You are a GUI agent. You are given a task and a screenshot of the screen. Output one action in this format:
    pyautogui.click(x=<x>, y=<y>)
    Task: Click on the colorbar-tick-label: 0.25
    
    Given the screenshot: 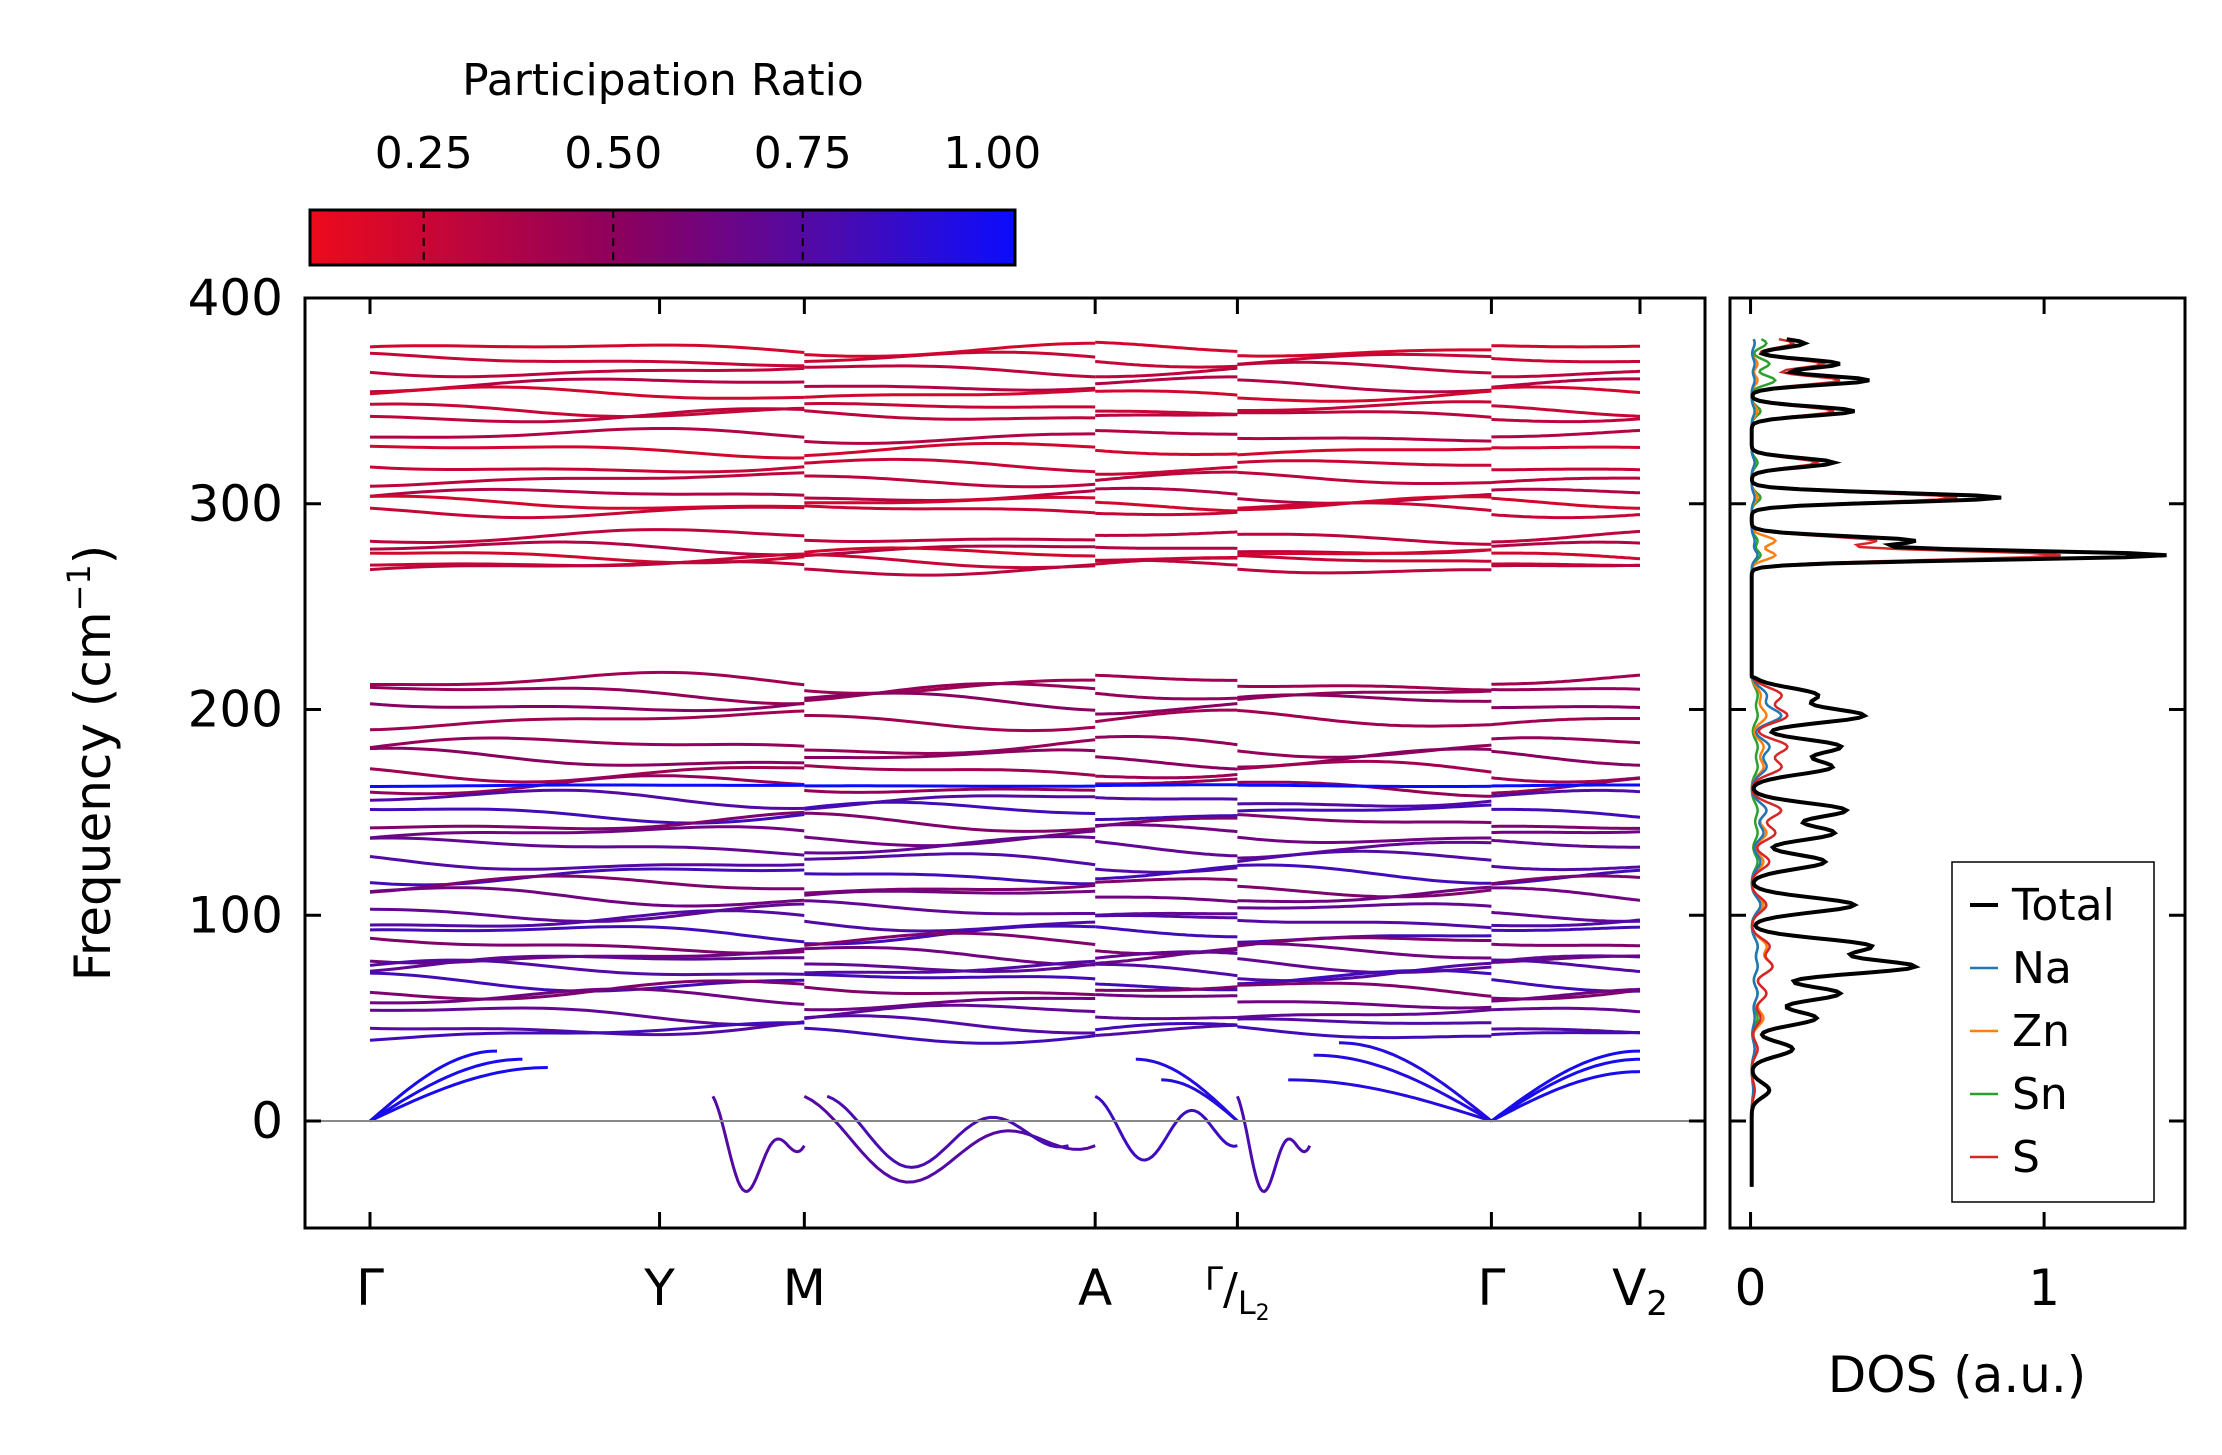 What is the action you would take?
    pyautogui.click(x=424, y=153)
    